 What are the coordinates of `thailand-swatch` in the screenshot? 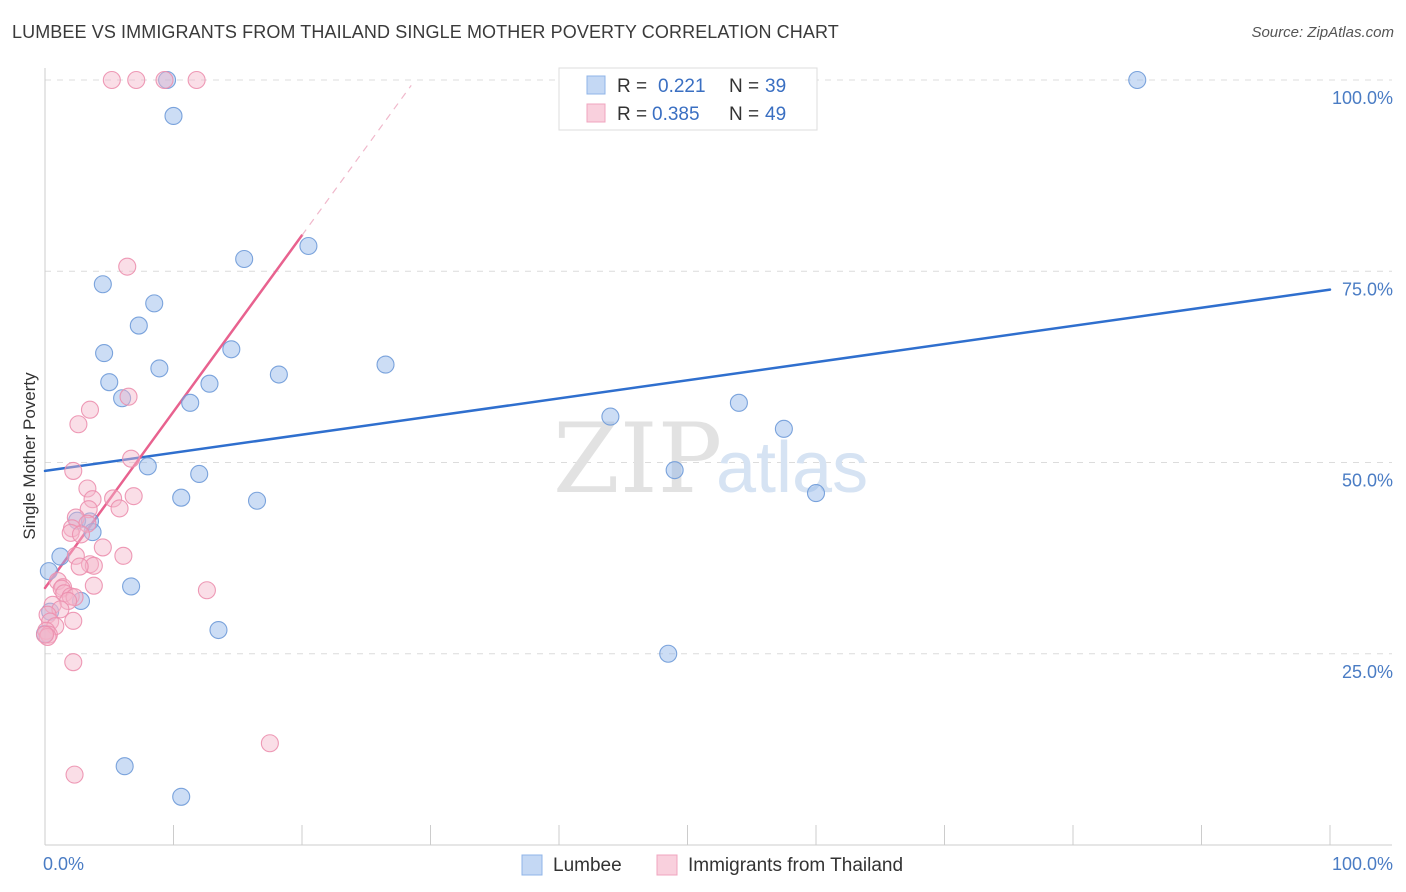 It's located at (596, 113).